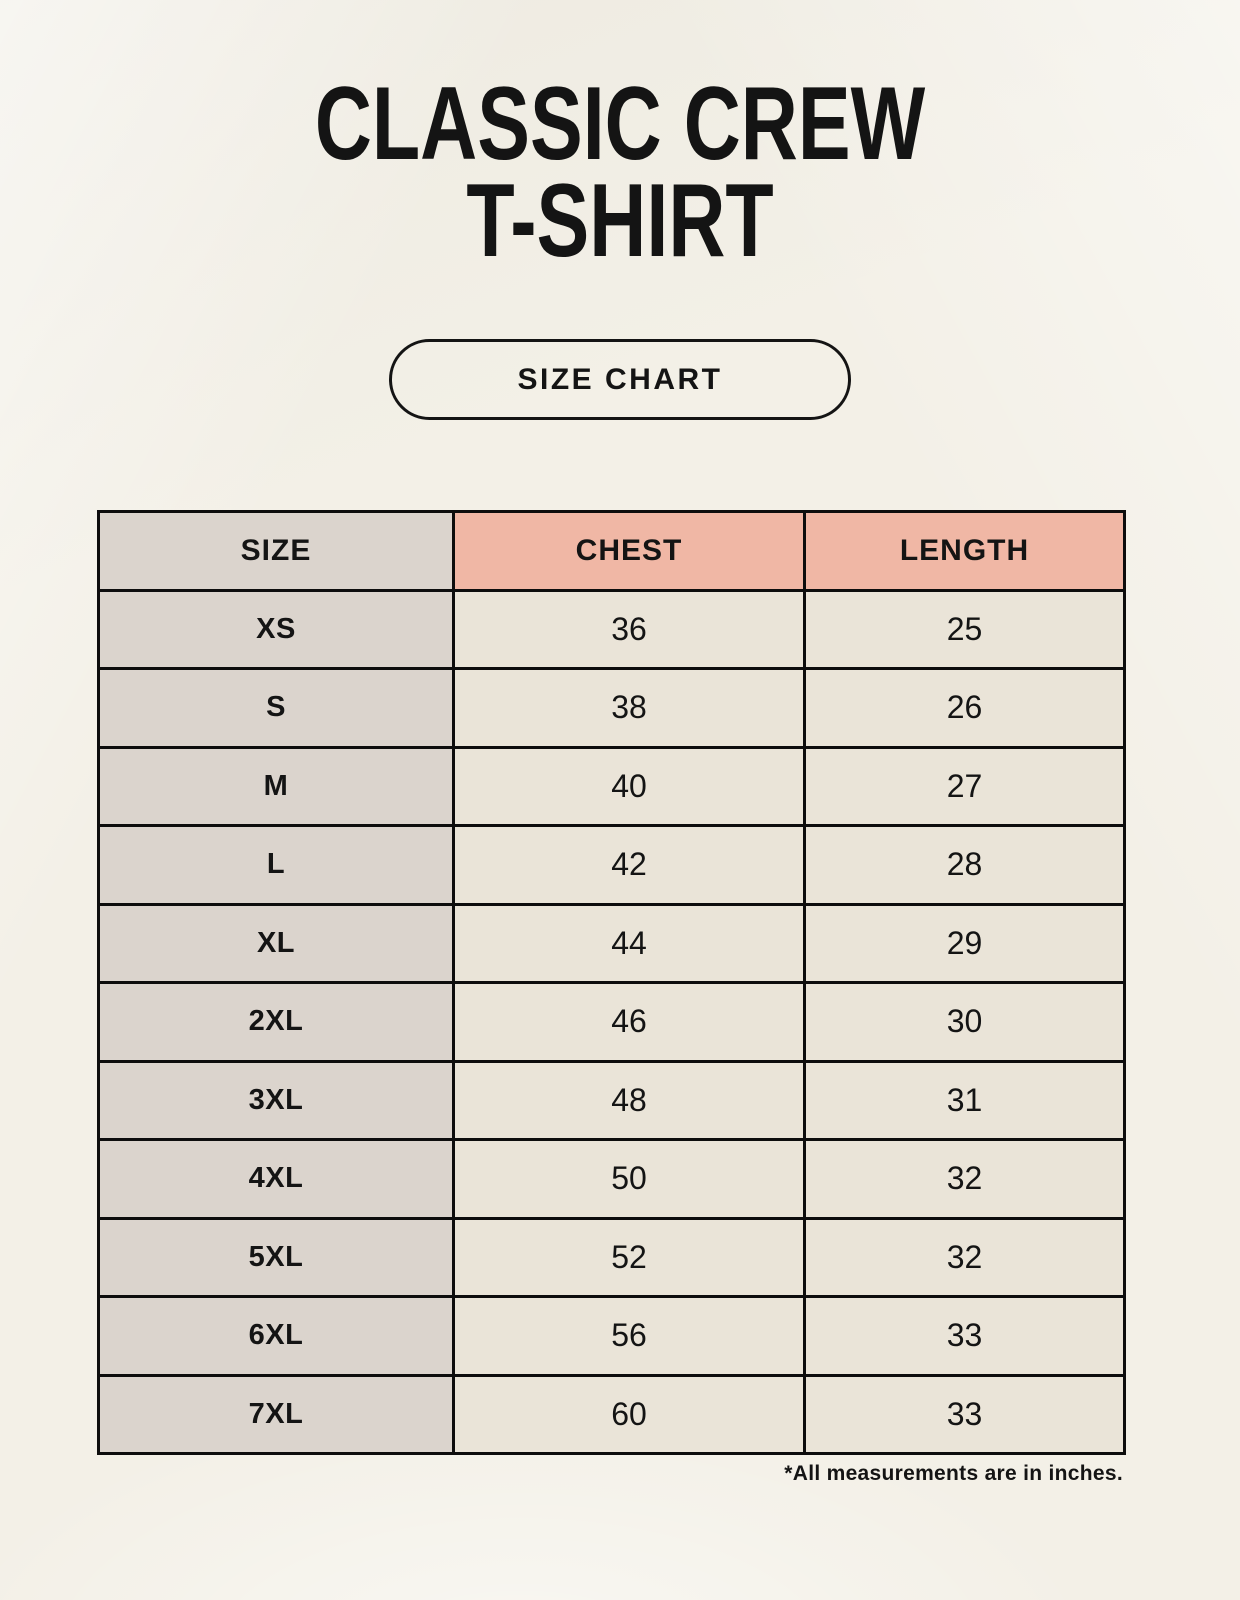 Image resolution: width=1240 pixels, height=1600 pixels. Describe the element at coordinates (629, 708) in the screenshot. I see `chest-value-cell: 38` at that location.